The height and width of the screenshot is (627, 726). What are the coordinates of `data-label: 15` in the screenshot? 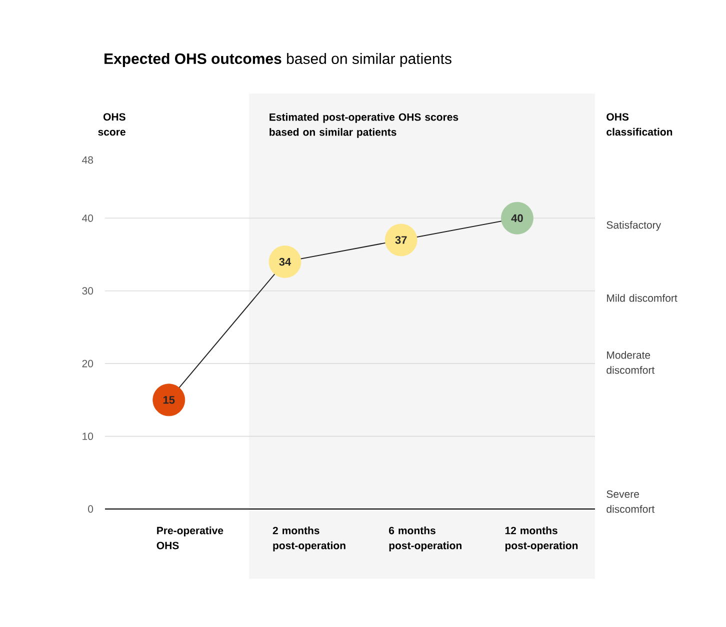 It's located at (169, 400).